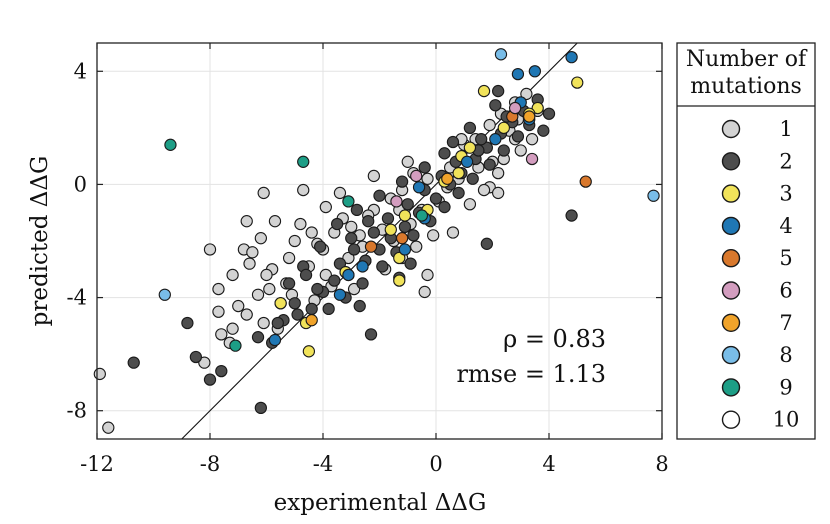  I want to click on x-tick-label: -8, so click(210, 464).